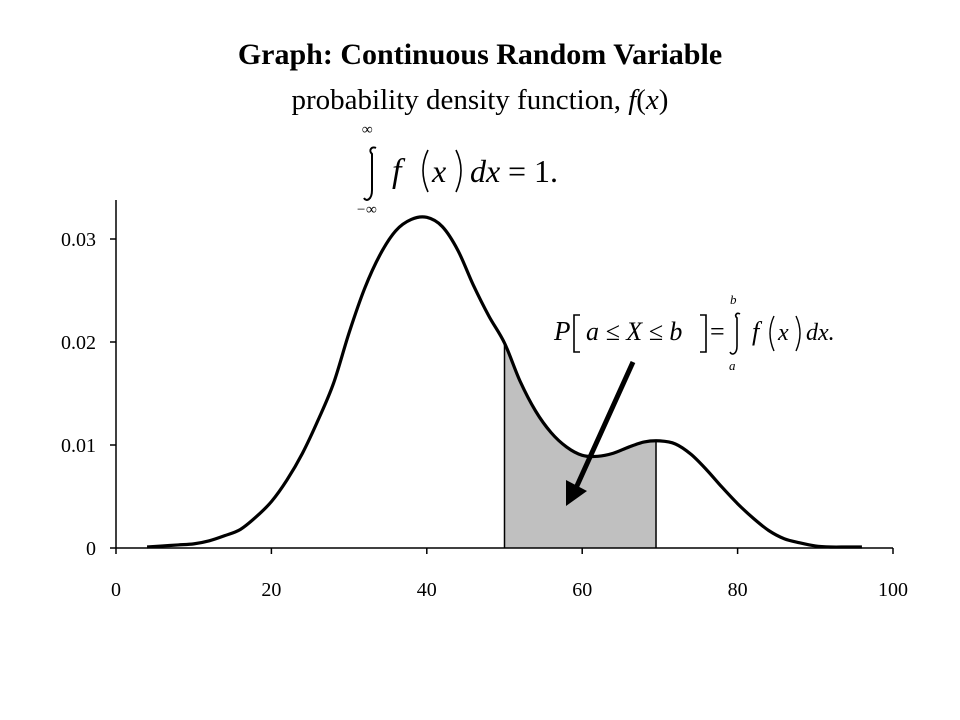 The image size is (960, 720). I want to click on arrow-head, so click(576, 493).